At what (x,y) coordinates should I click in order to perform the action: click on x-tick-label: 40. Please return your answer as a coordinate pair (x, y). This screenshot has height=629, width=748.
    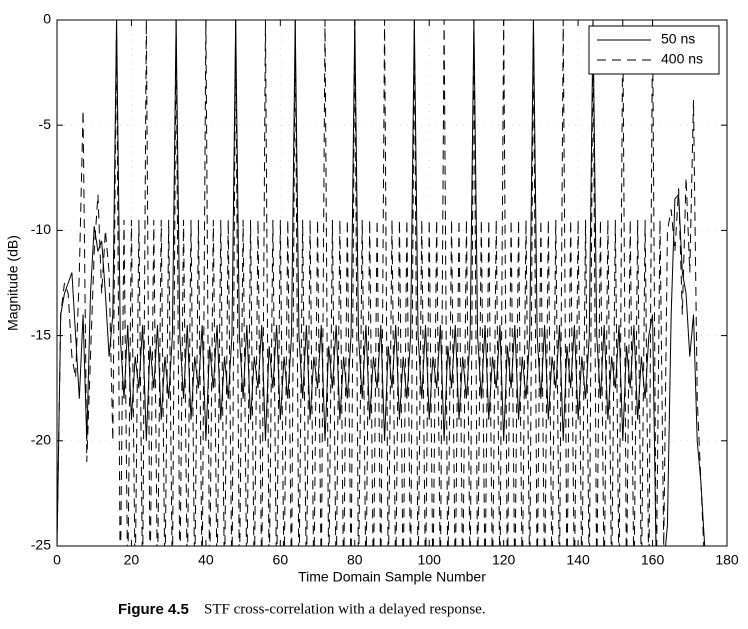
    Looking at the image, I should click on (206, 560).